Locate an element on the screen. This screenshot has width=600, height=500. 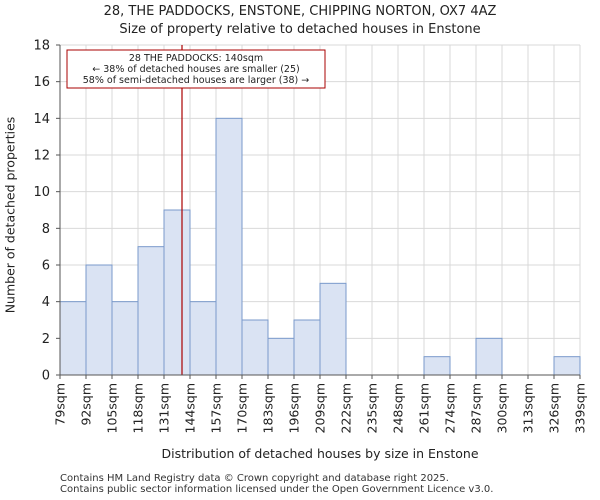
bar-209sqm is located at coordinates (333, 329).